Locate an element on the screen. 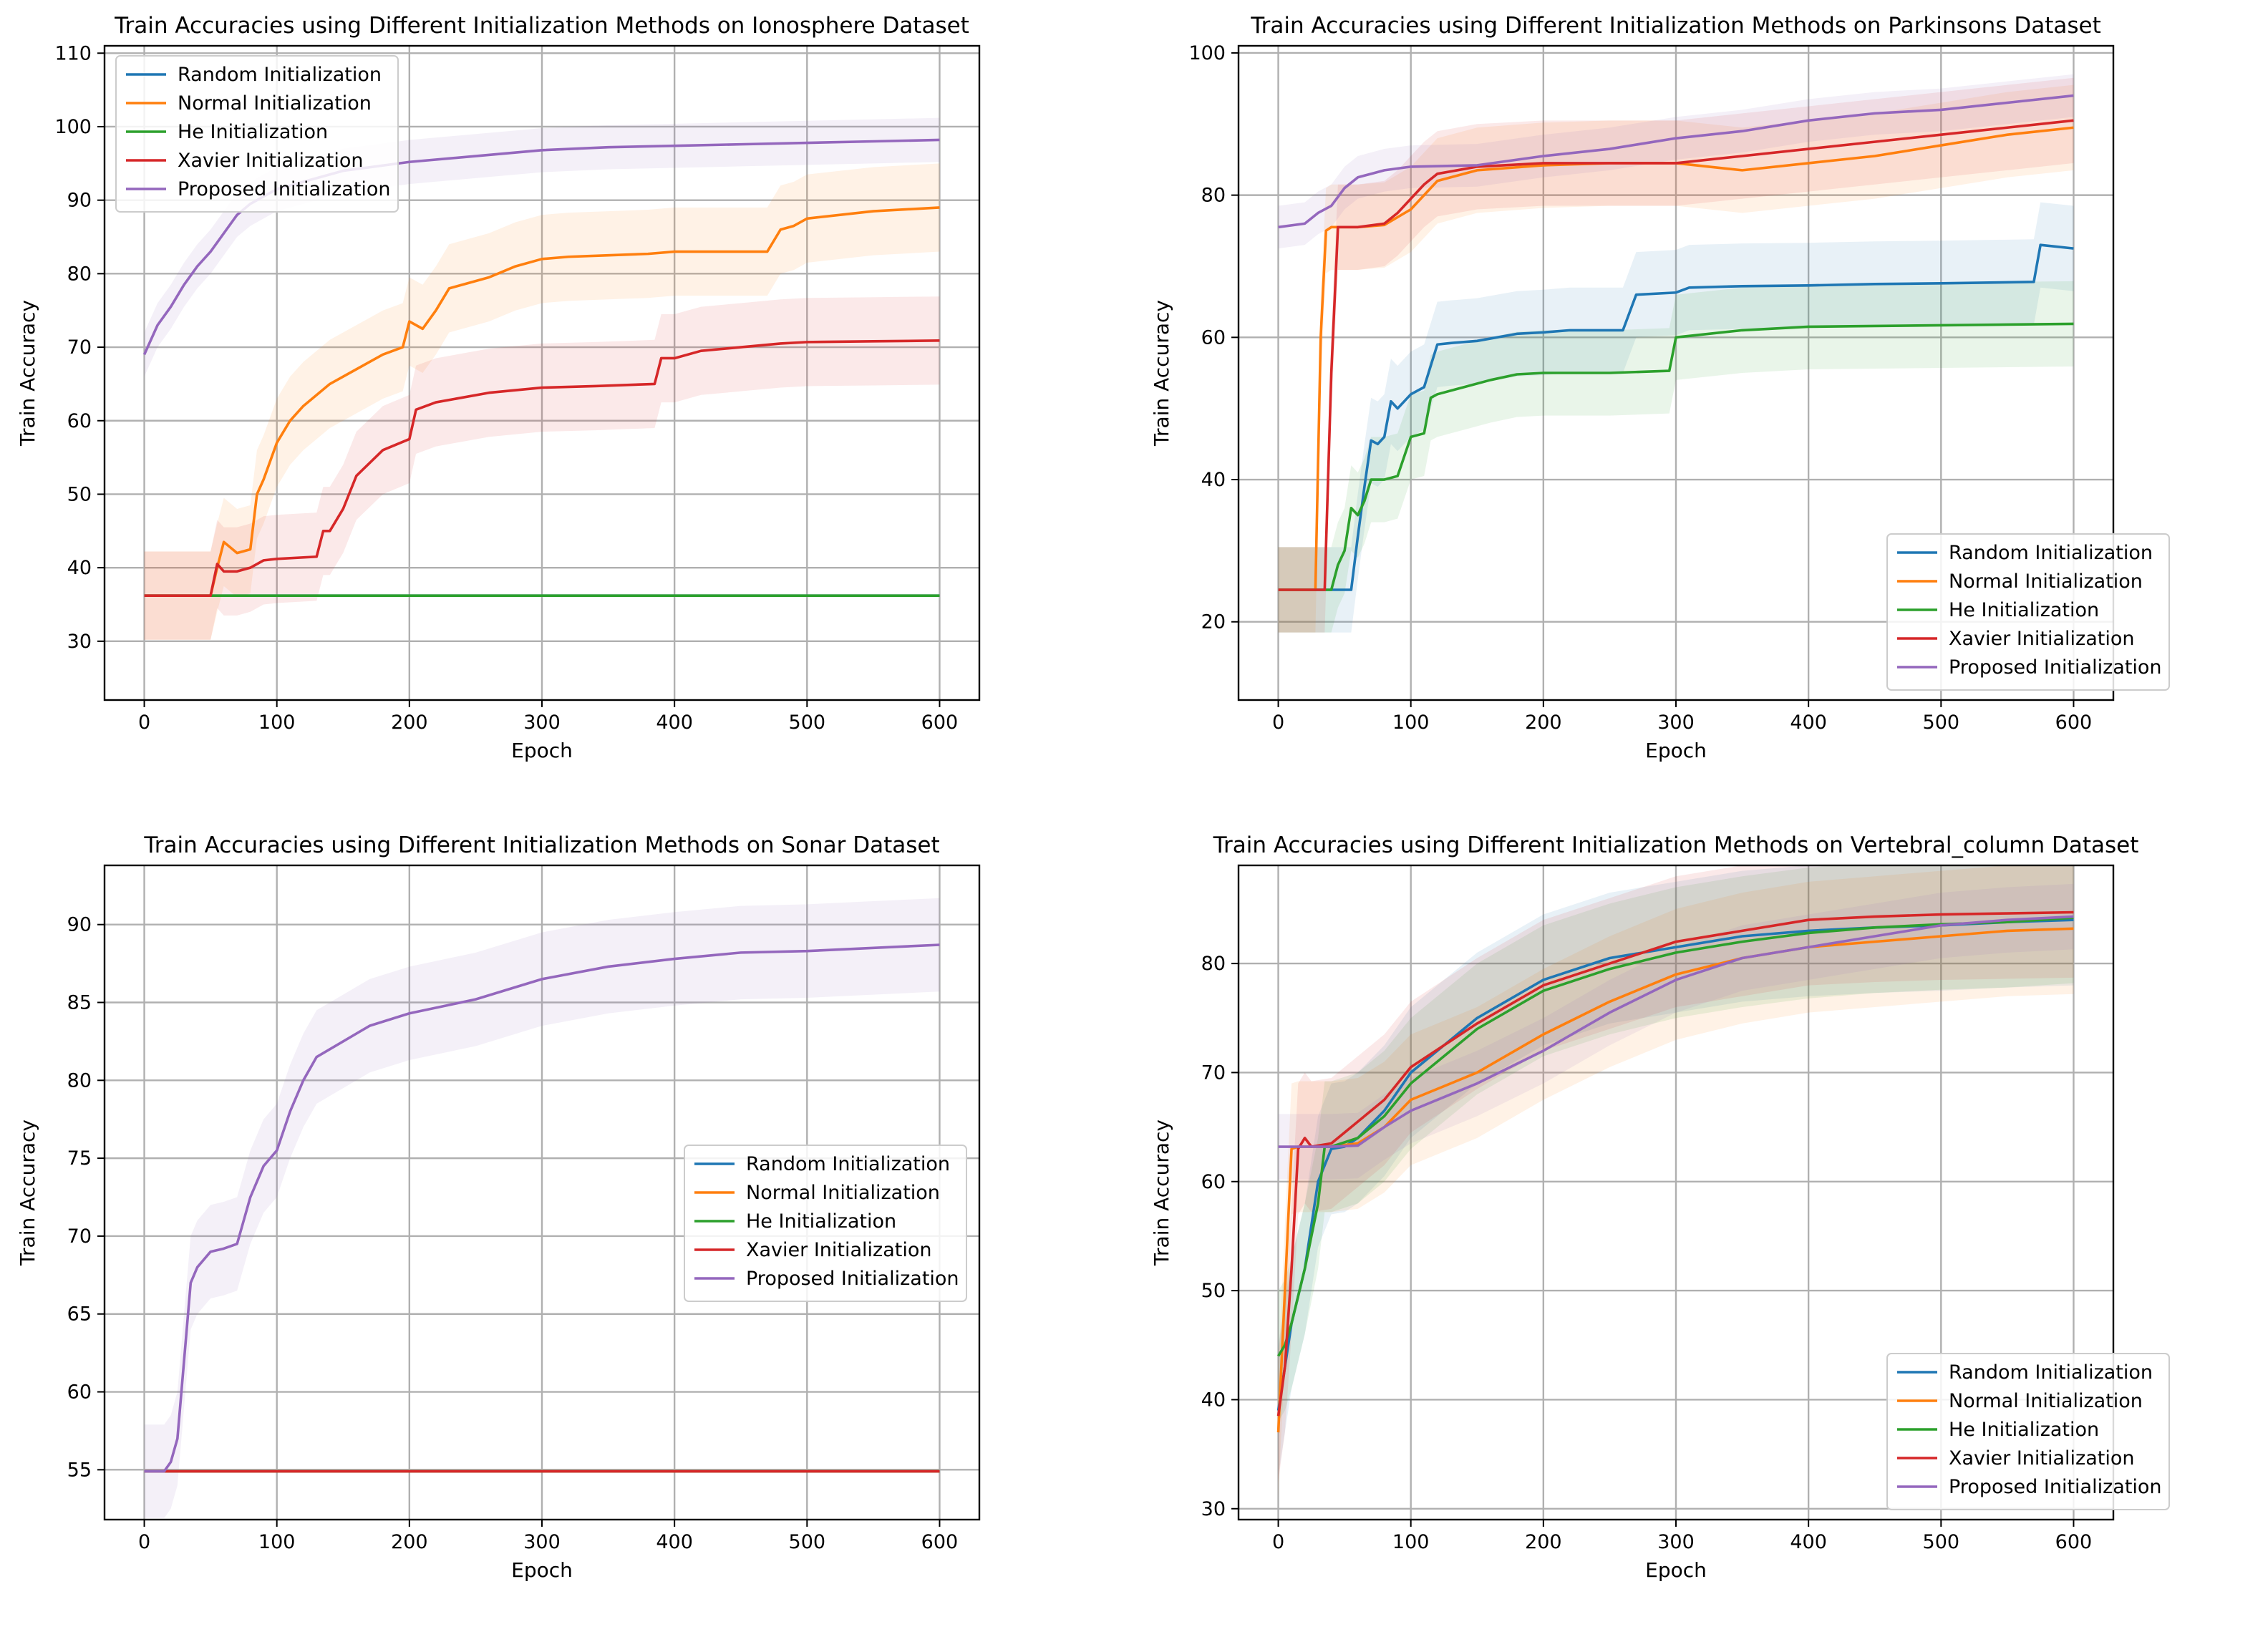  y-tick-label: 85 is located at coordinates (79, 1003).